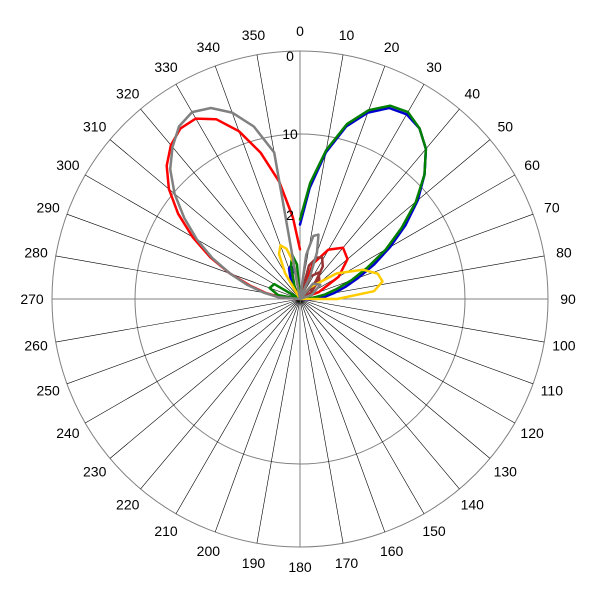  Describe the element at coordinates (434, 531) in the screenshot. I see `angle-tick-label: 150` at that location.